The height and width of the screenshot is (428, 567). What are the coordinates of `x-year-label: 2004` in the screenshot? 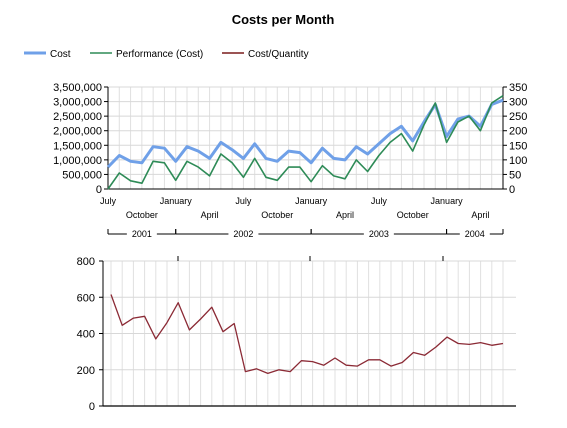 It's located at (475, 234).